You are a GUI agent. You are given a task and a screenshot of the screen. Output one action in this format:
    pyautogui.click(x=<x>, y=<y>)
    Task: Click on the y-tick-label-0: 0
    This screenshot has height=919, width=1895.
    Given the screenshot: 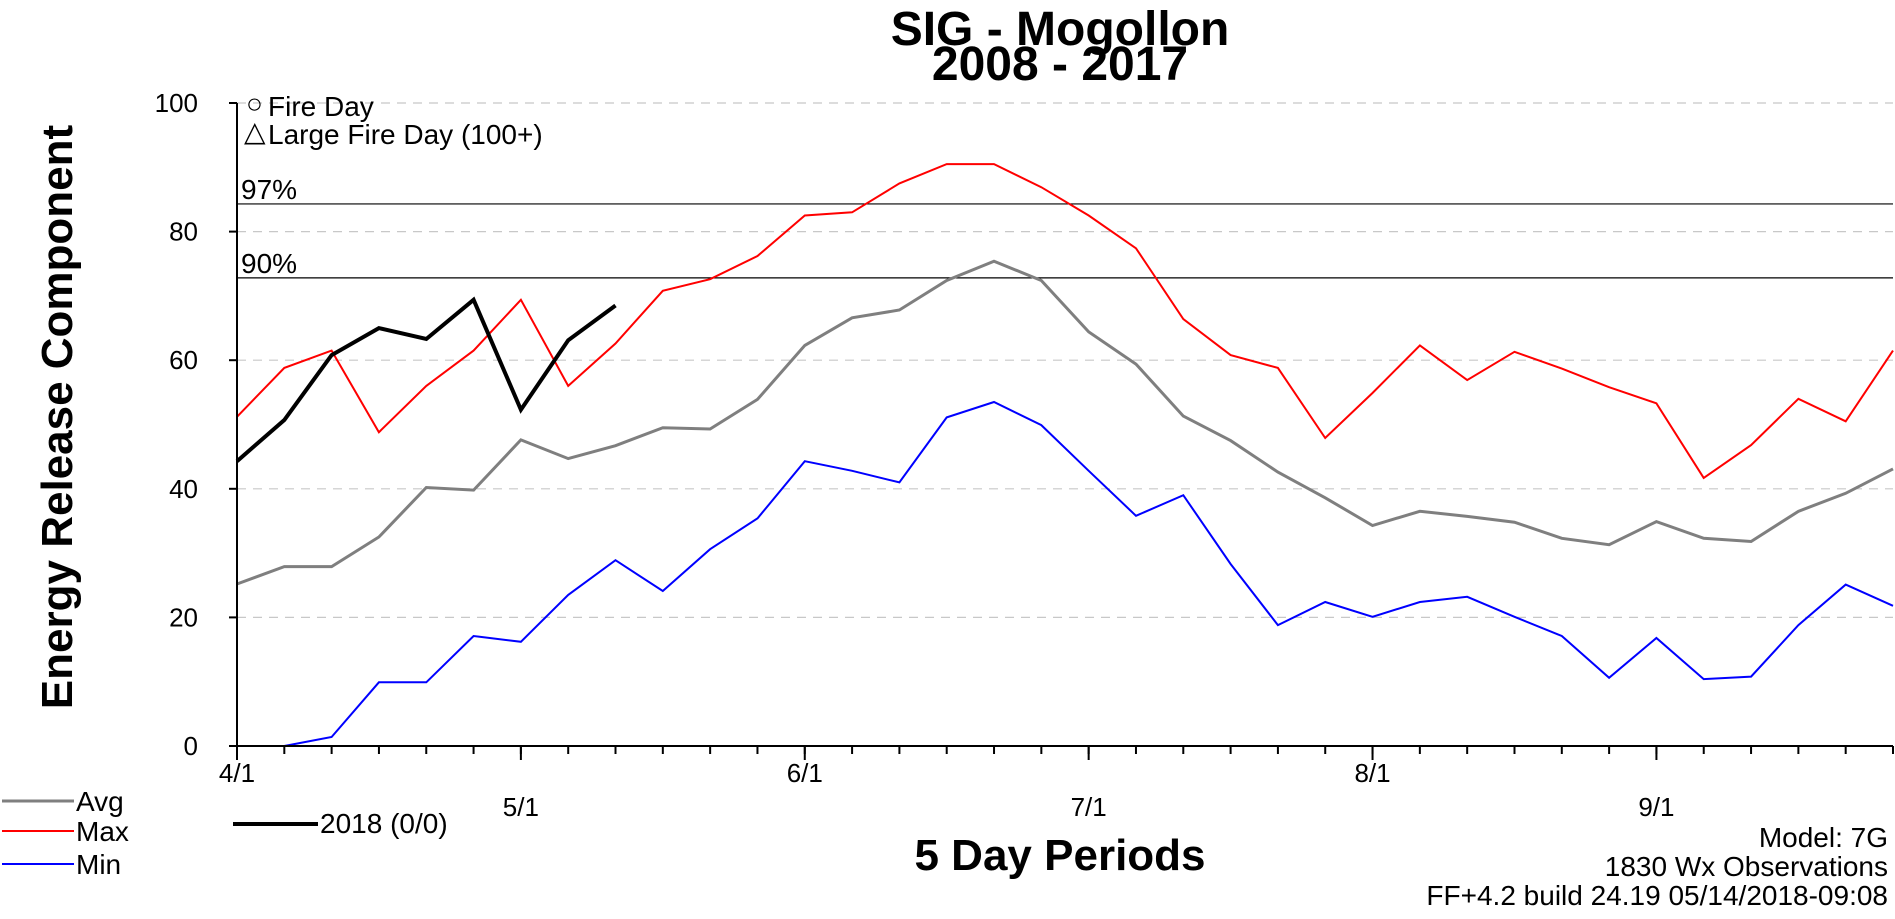 What is the action you would take?
    pyautogui.click(x=191, y=746)
    